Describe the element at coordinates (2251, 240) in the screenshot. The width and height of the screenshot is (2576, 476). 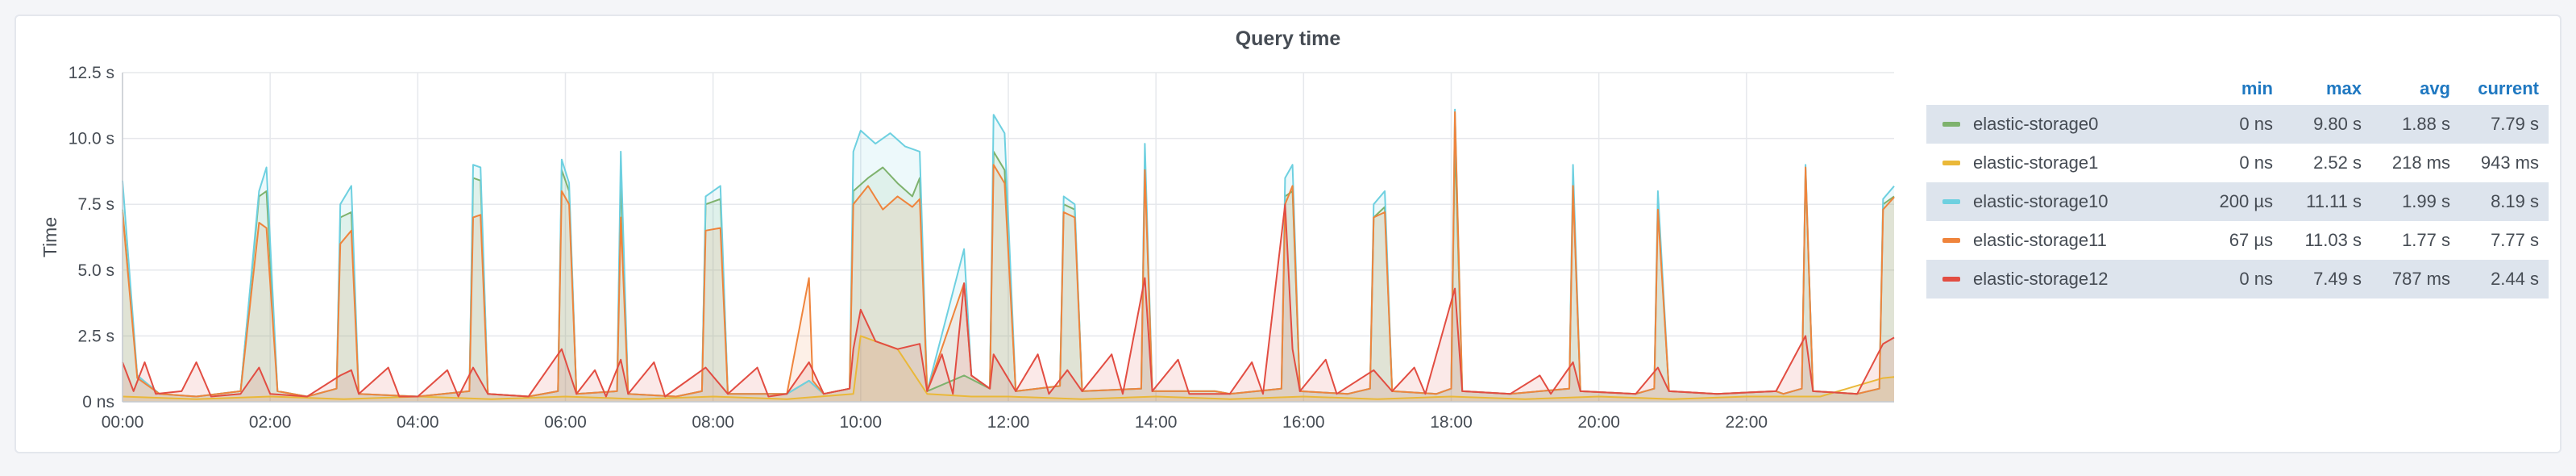
I see `legend-min: 67 µs` at that location.